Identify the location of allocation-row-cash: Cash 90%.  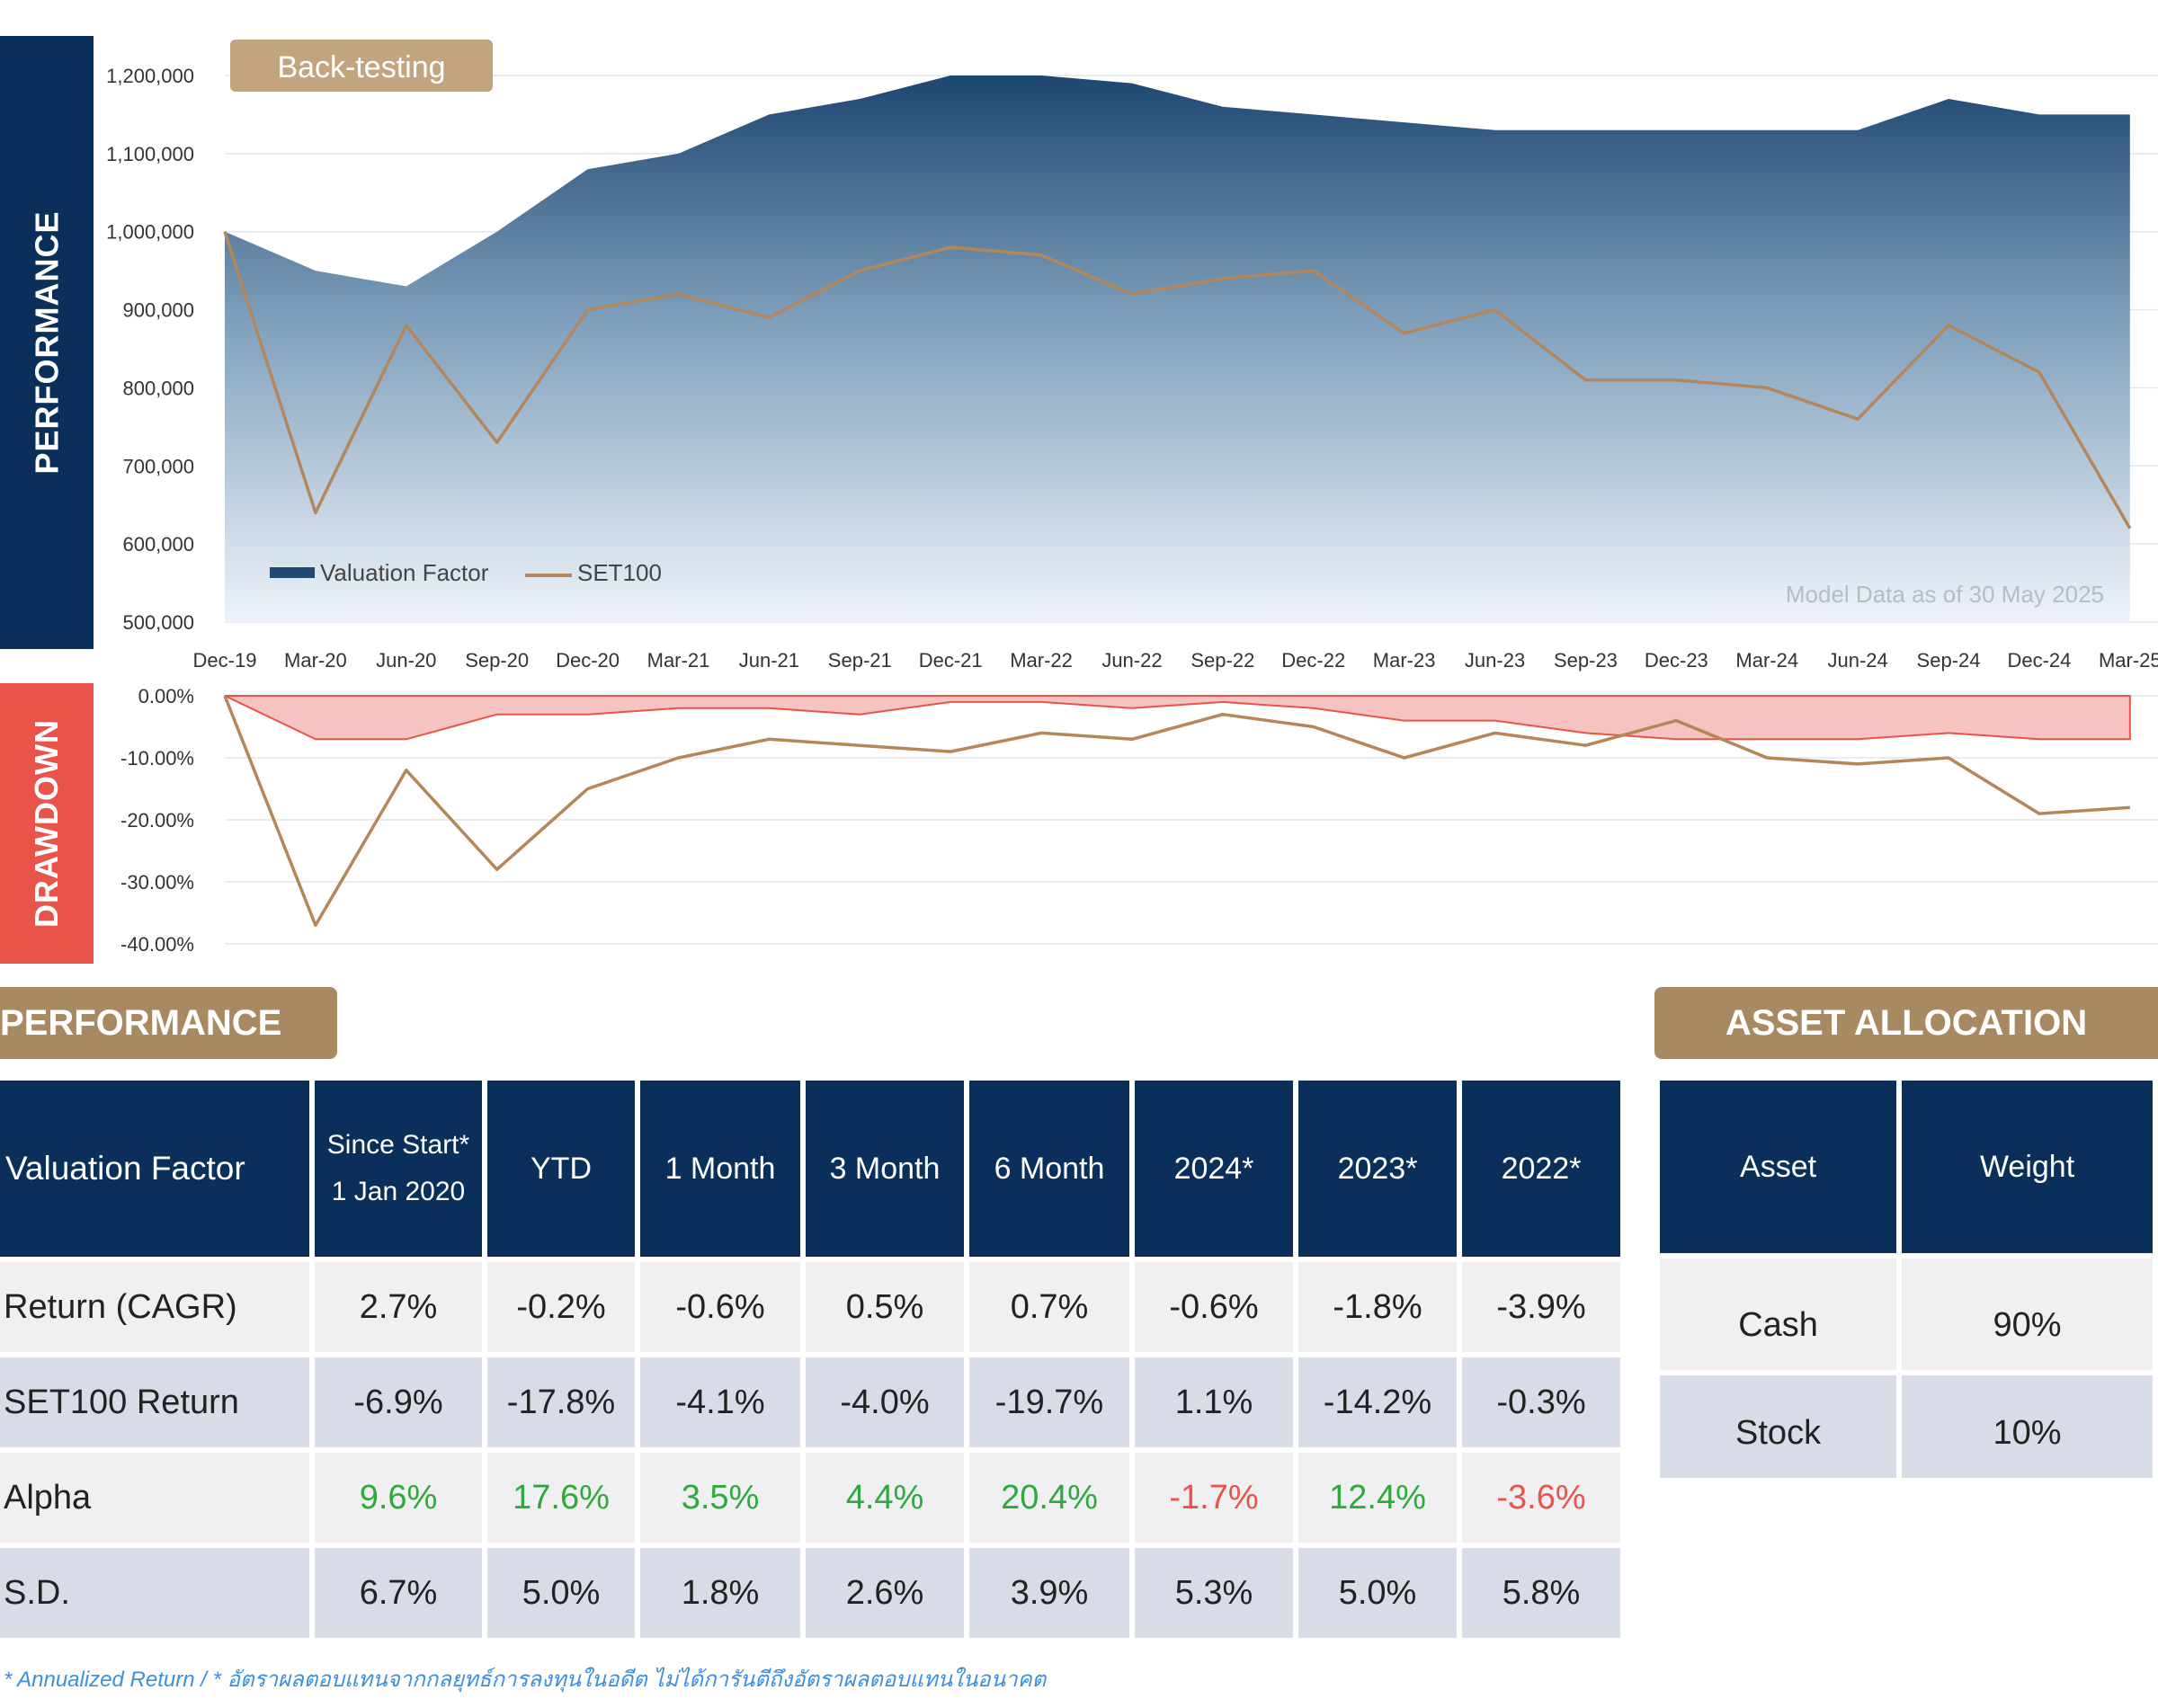
(1906, 1314).